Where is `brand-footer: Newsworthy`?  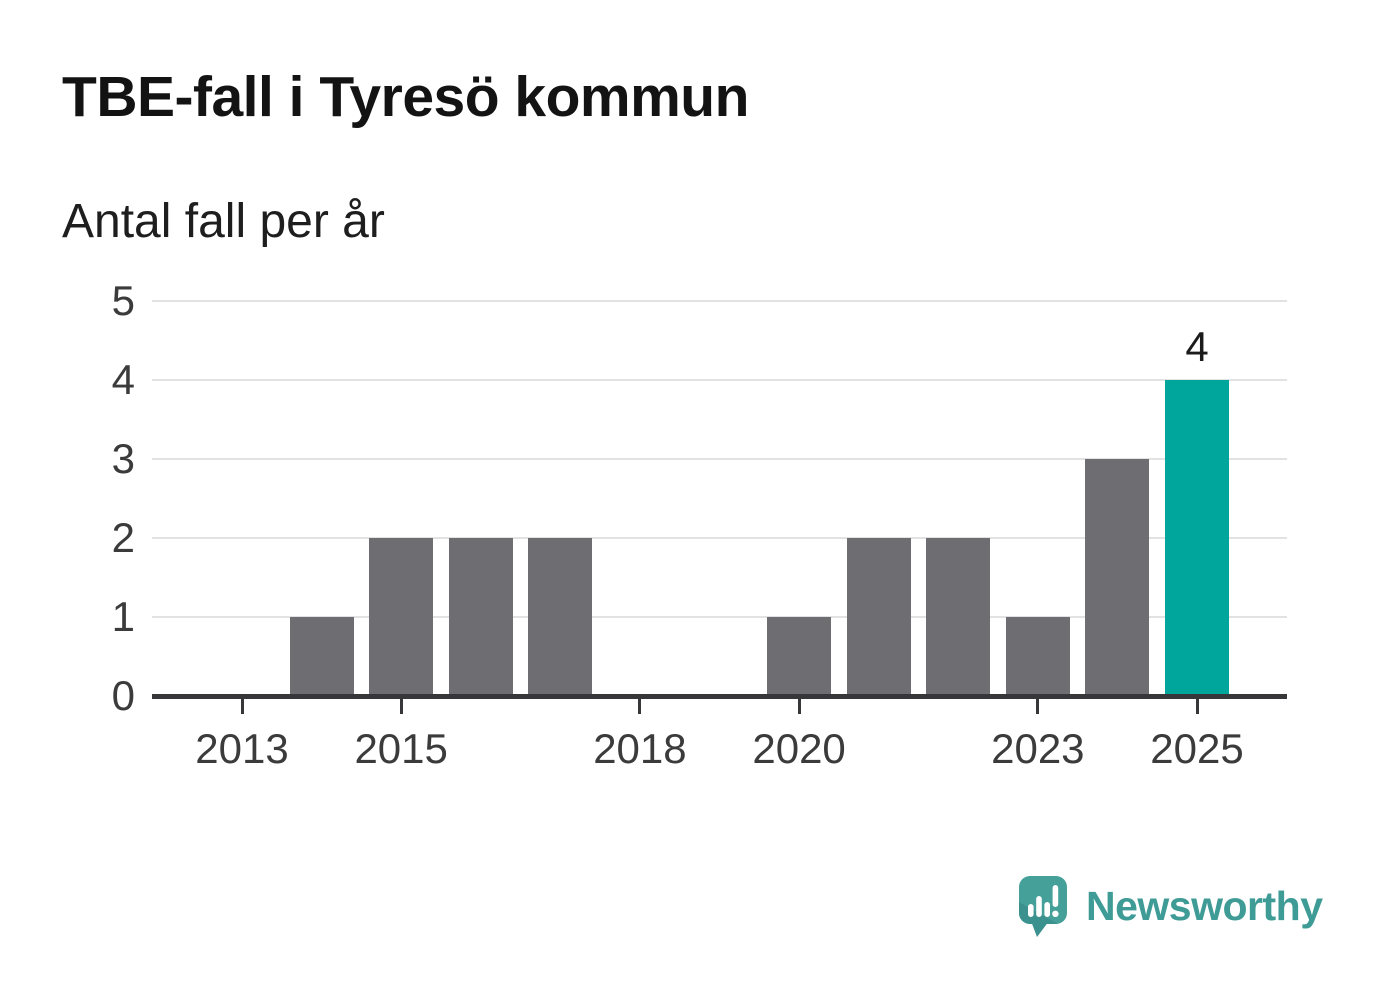 brand-footer: Newsworthy is located at coordinates (1170, 906).